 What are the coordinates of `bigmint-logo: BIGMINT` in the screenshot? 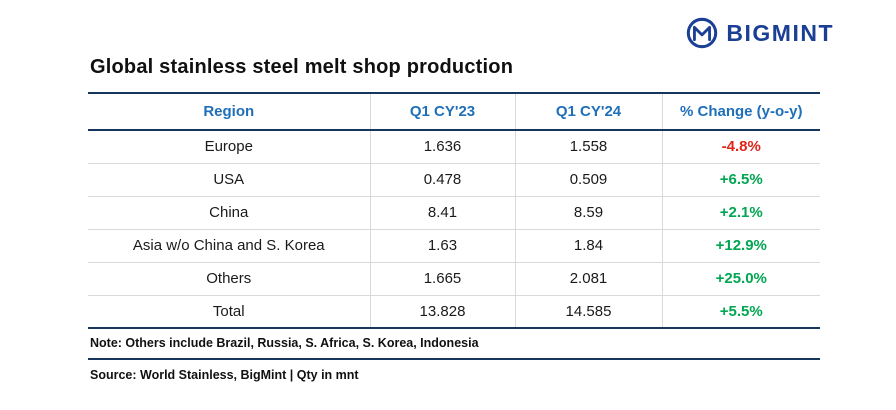 It's located at (759, 33).